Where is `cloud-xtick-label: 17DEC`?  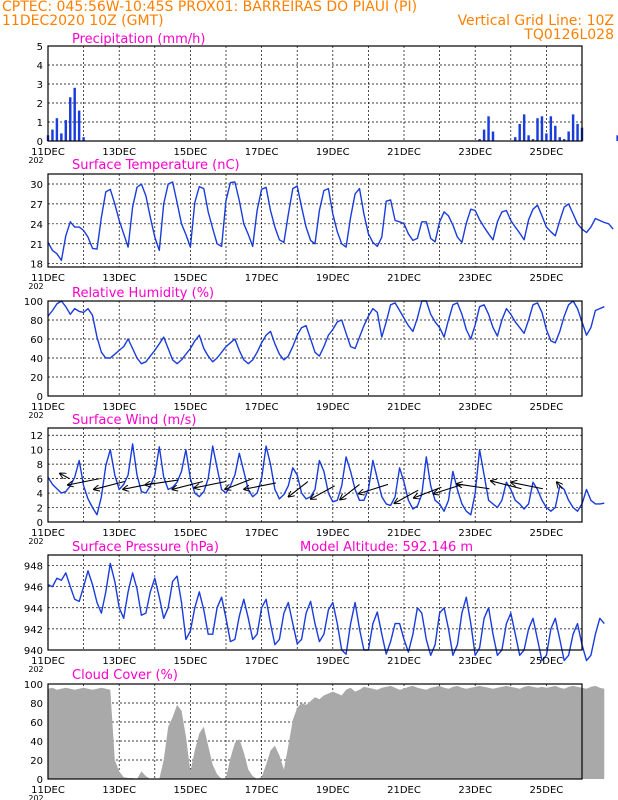
cloud-xtick-label: 17DEC is located at coordinates (262, 790).